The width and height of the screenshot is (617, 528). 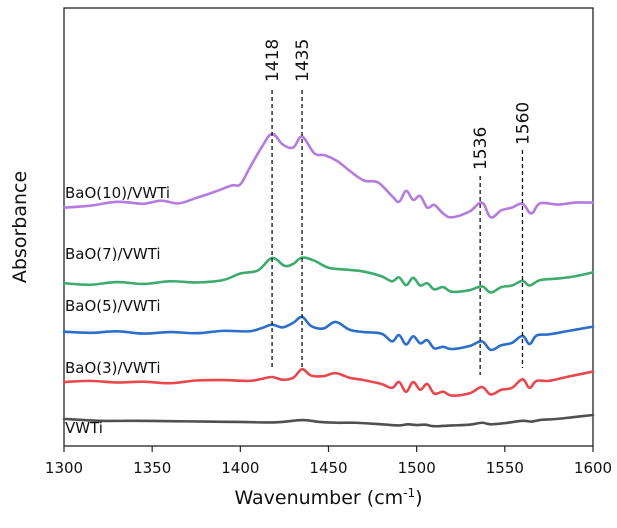 I want to click on series-label-bao-5-vwti: BaO(5)/VWTi, so click(x=113, y=306).